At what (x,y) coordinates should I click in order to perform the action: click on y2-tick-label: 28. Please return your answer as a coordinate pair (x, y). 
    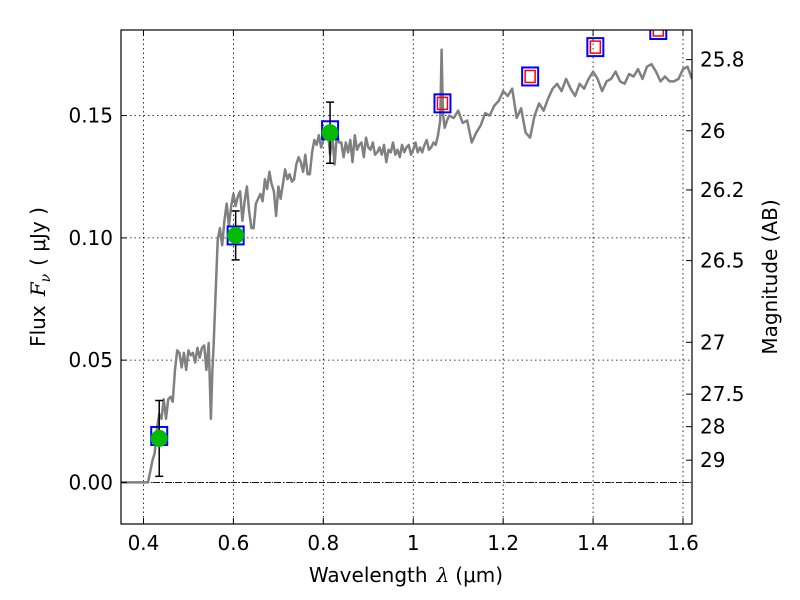
    Looking at the image, I should click on (712, 427).